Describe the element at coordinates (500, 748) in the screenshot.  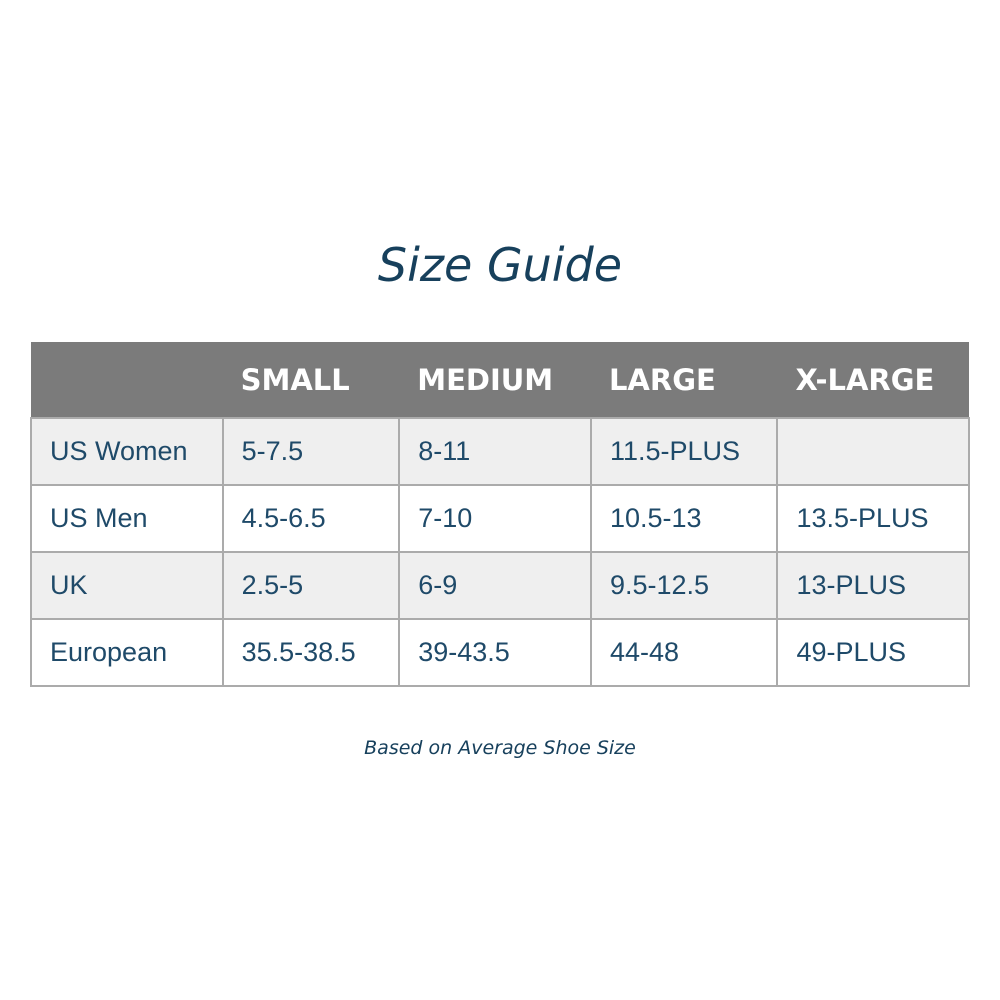
I see `footnote: Based on Average Shoe Size` at that location.